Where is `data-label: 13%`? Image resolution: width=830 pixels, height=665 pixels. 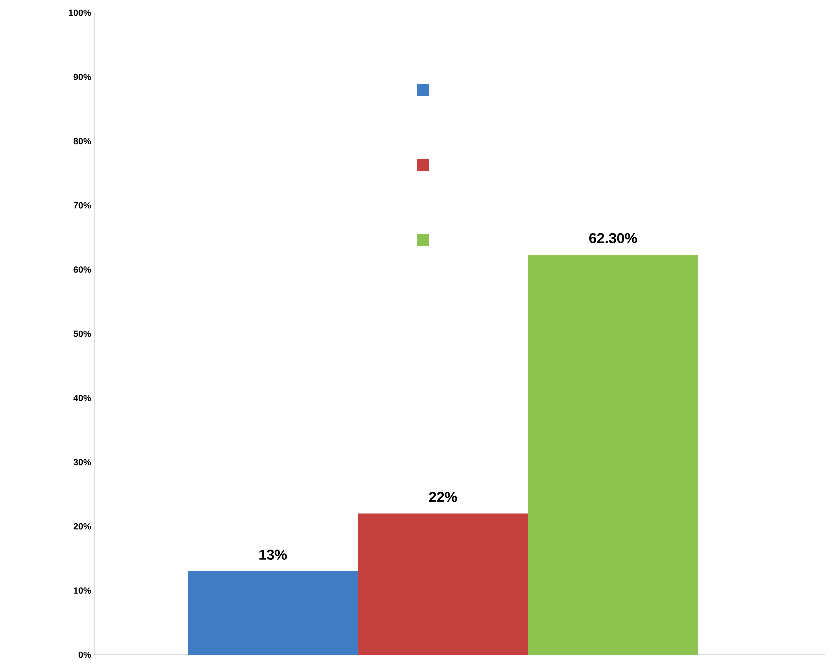 data-label: 13% is located at coordinates (274, 555).